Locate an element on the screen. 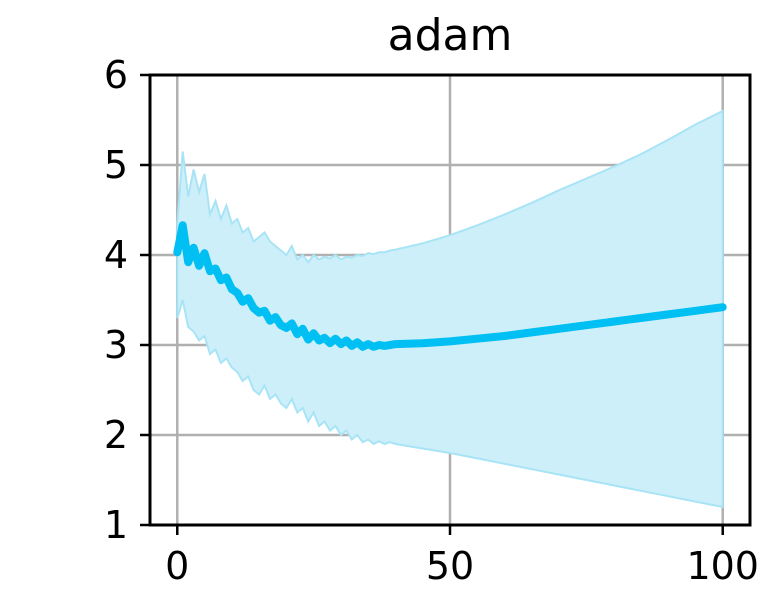 The width and height of the screenshot is (780, 600). x-tick-label-0: 0 is located at coordinates (177, 566).